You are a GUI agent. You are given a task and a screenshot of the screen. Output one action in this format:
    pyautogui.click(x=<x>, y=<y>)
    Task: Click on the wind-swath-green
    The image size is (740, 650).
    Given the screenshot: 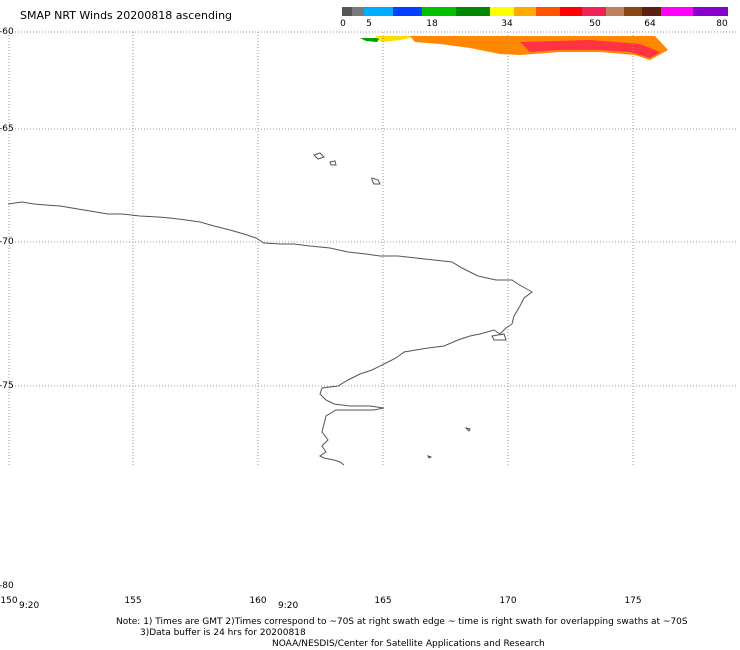 What is the action you would take?
    pyautogui.click(x=370, y=40)
    